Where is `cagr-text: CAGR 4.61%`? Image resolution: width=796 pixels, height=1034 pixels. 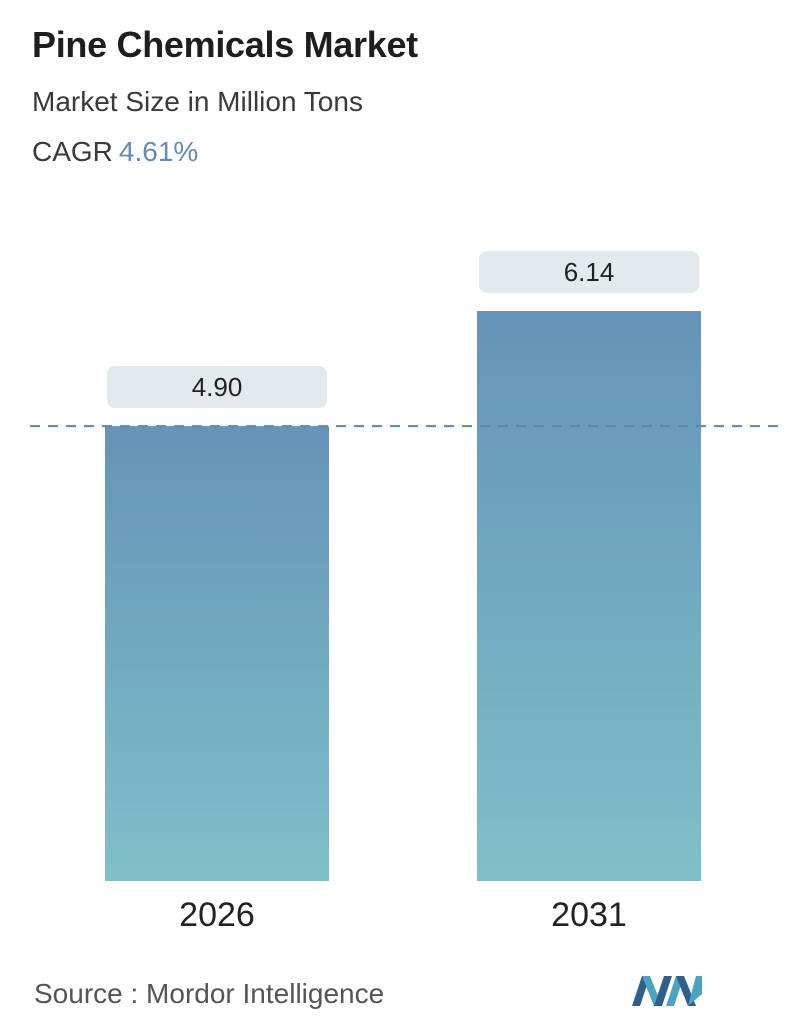
cagr-text: CAGR 4.61% is located at coordinates (115, 152).